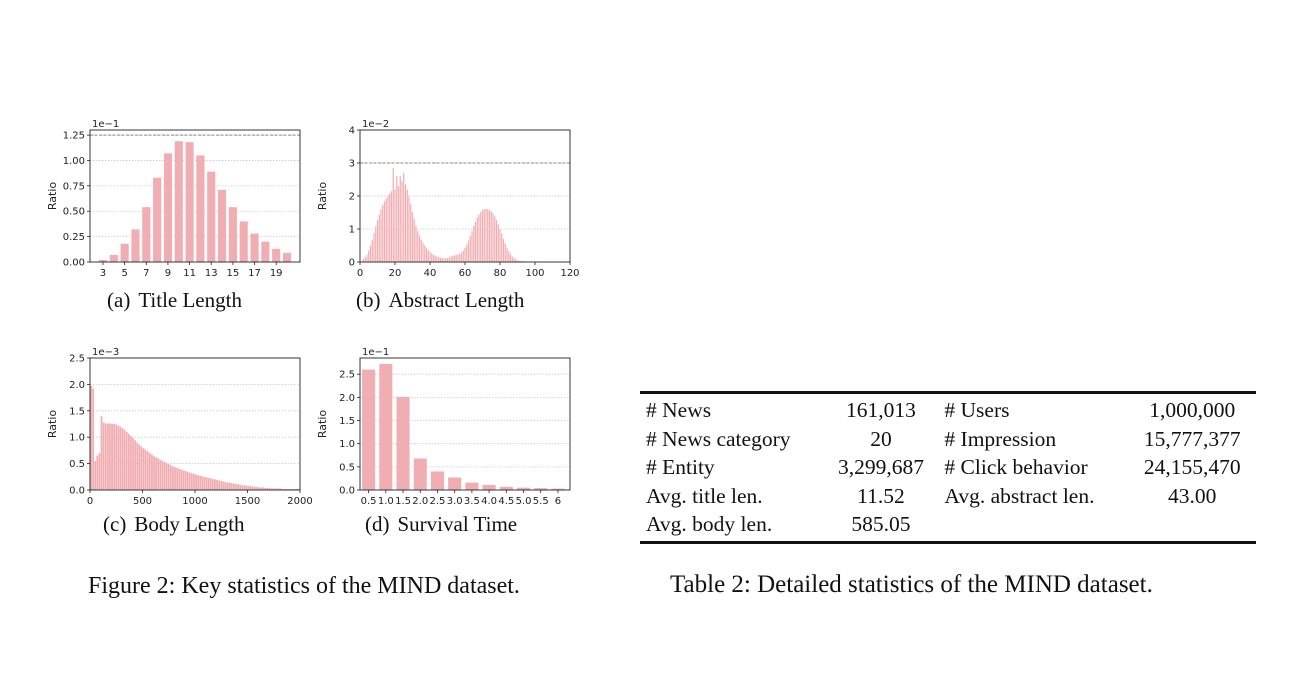 Image resolution: width=1300 pixels, height=700 pixels. I want to click on x-tick-label: 3.0, so click(455, 501).